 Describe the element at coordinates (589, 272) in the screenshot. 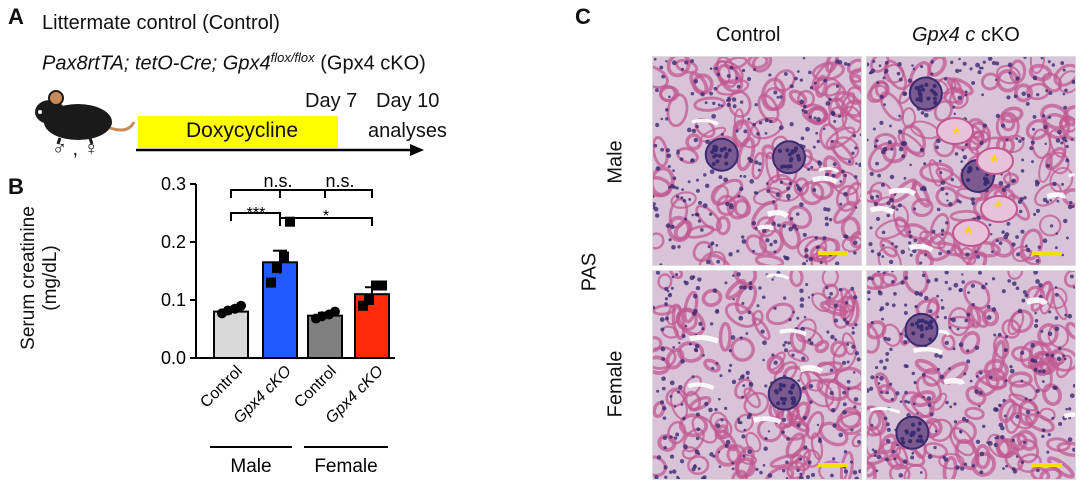

I see `stain-label: PAS` at that location.